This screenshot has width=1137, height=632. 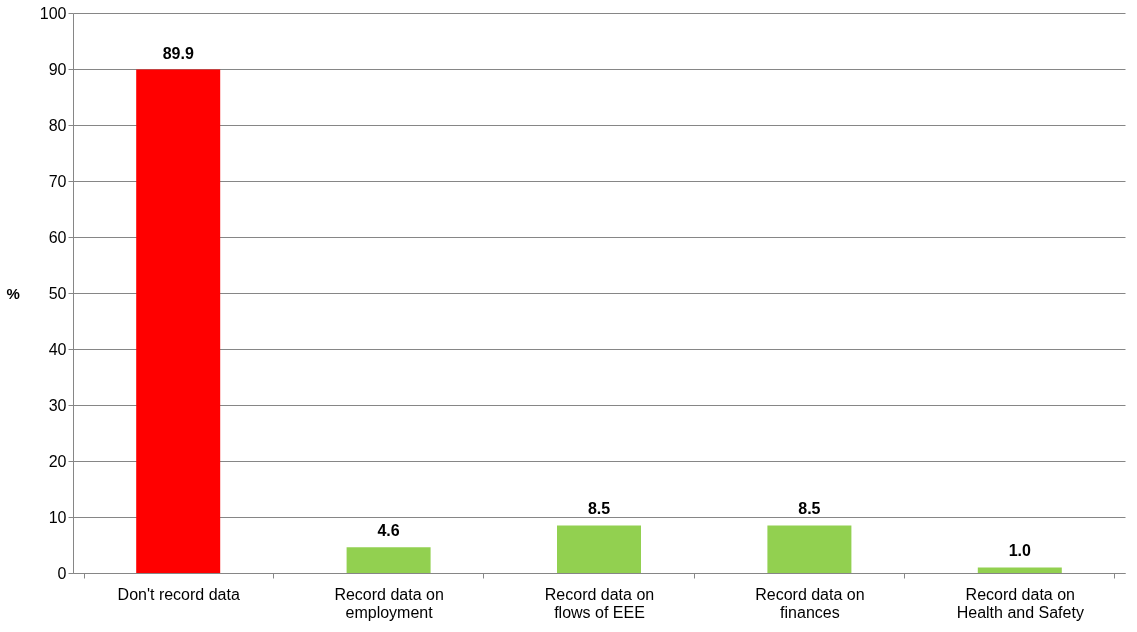 I want to click on y-tick-label: 100, so click(x=53, y=13).